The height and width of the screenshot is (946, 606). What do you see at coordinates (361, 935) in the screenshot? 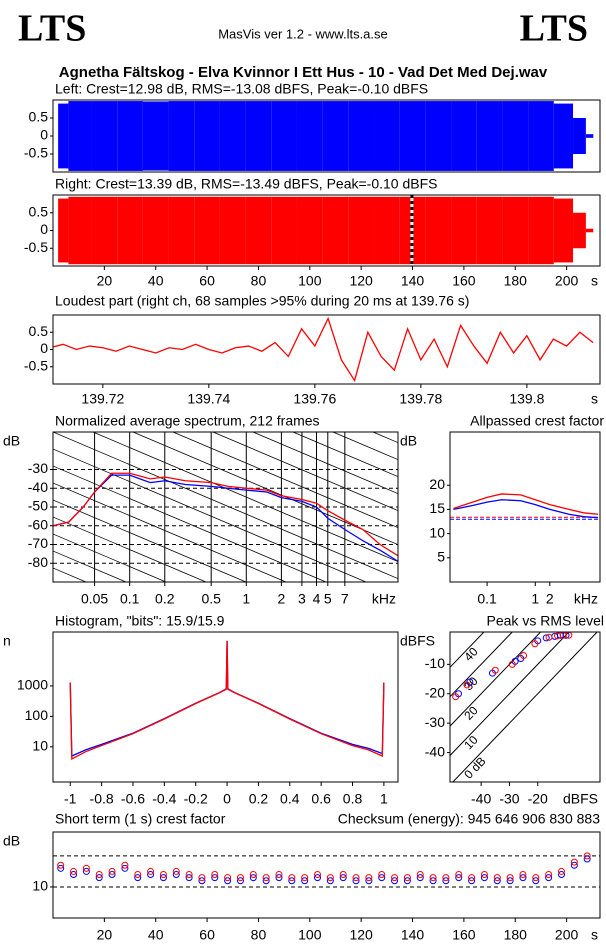
I see `x-tick-label: 120` at bounding box center [361, 935].